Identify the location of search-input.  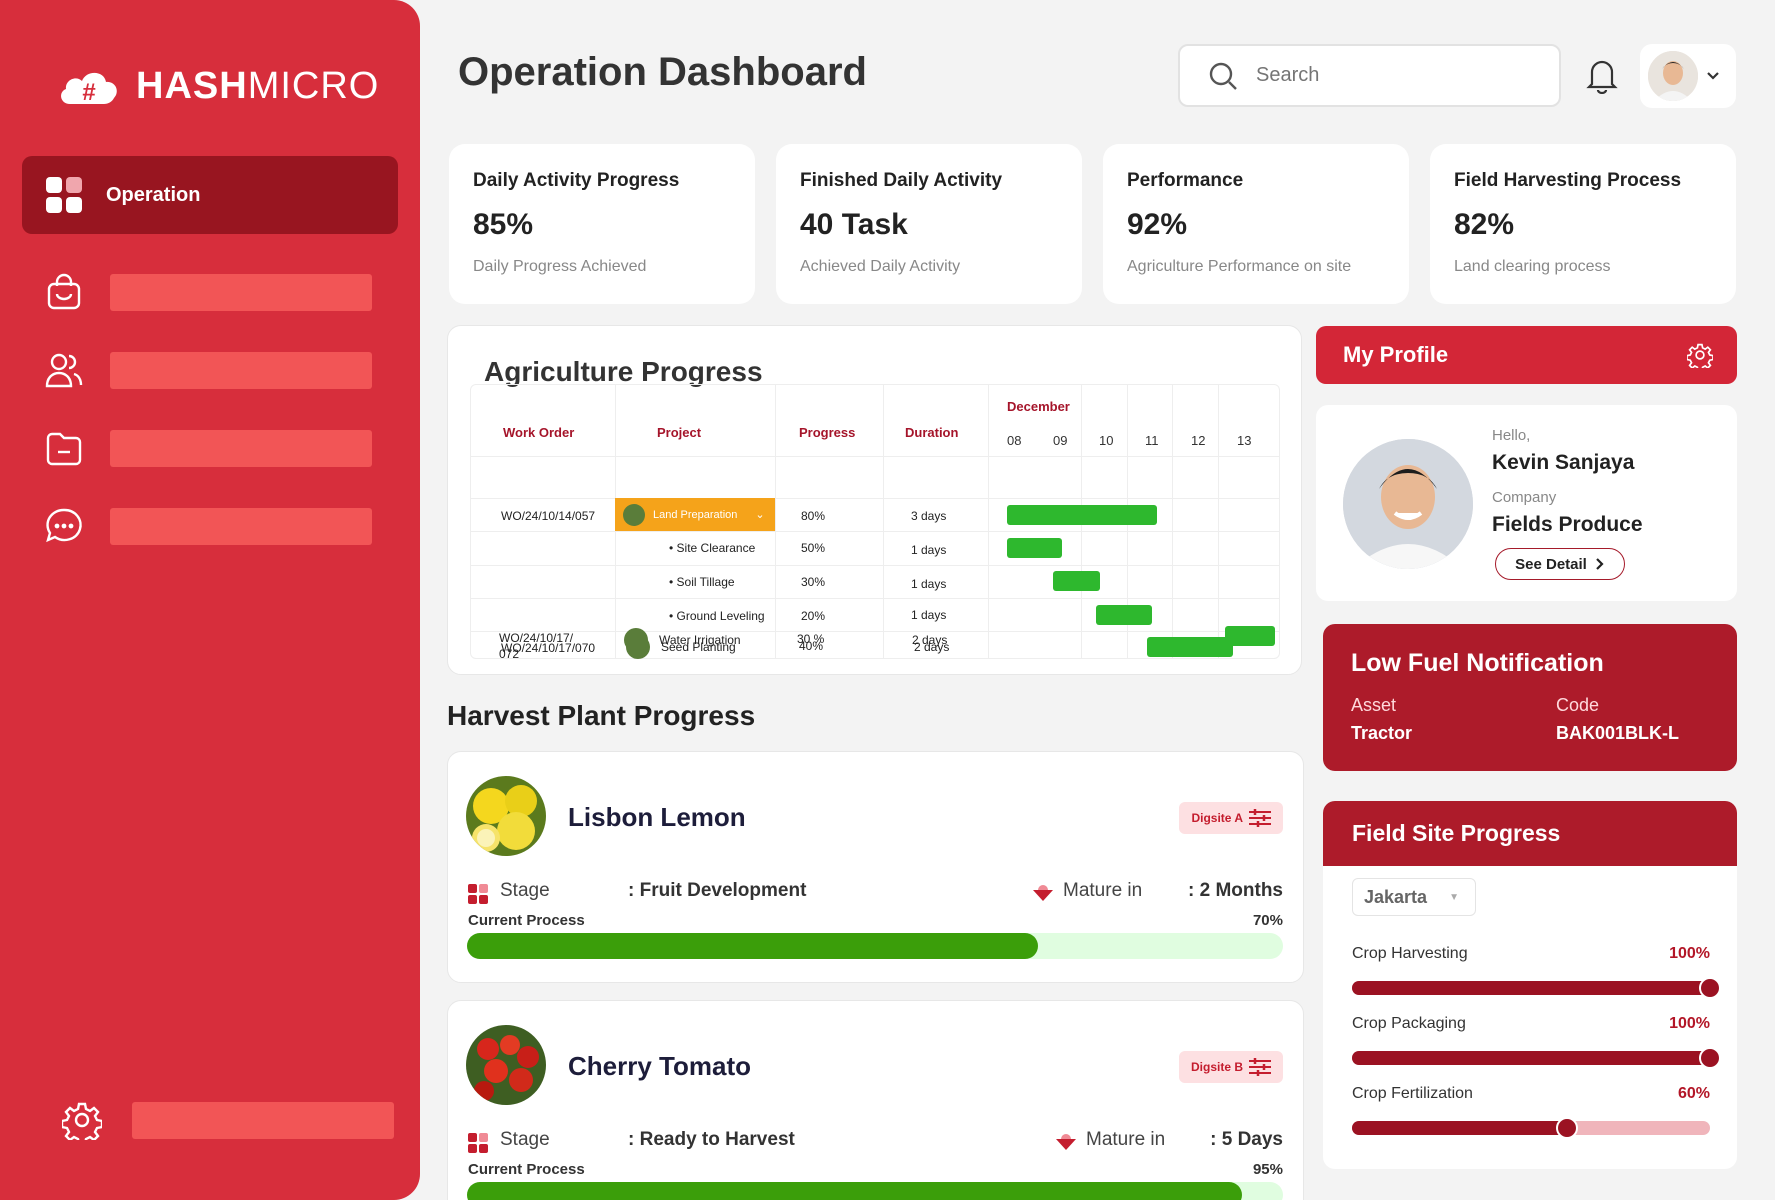
(1386, 75).